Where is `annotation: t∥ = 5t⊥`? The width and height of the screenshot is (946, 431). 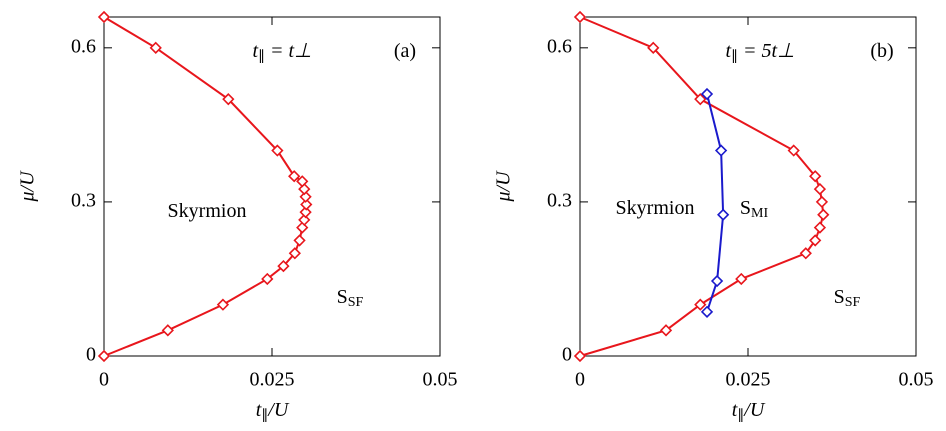 annotation: t∥ = 5t⊥ is located at coordinates (759, 52).